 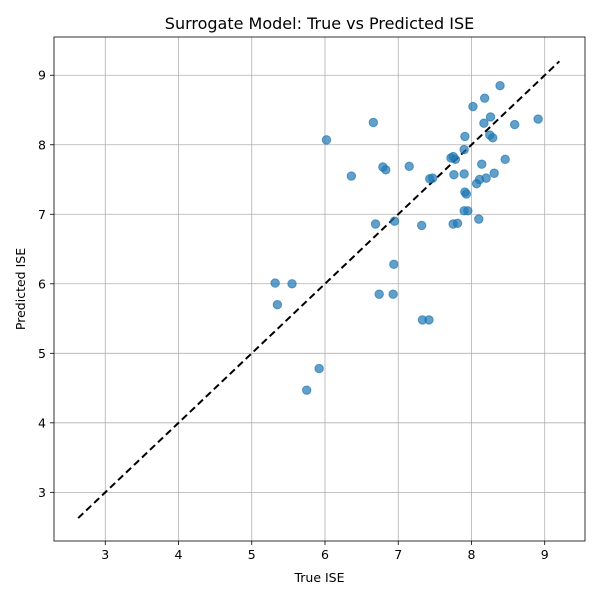 What do you see at coordinates (20, 289) in the screenshot?
I see `y-axis-label: Predicted ISE` at bounding box center [20, 289].